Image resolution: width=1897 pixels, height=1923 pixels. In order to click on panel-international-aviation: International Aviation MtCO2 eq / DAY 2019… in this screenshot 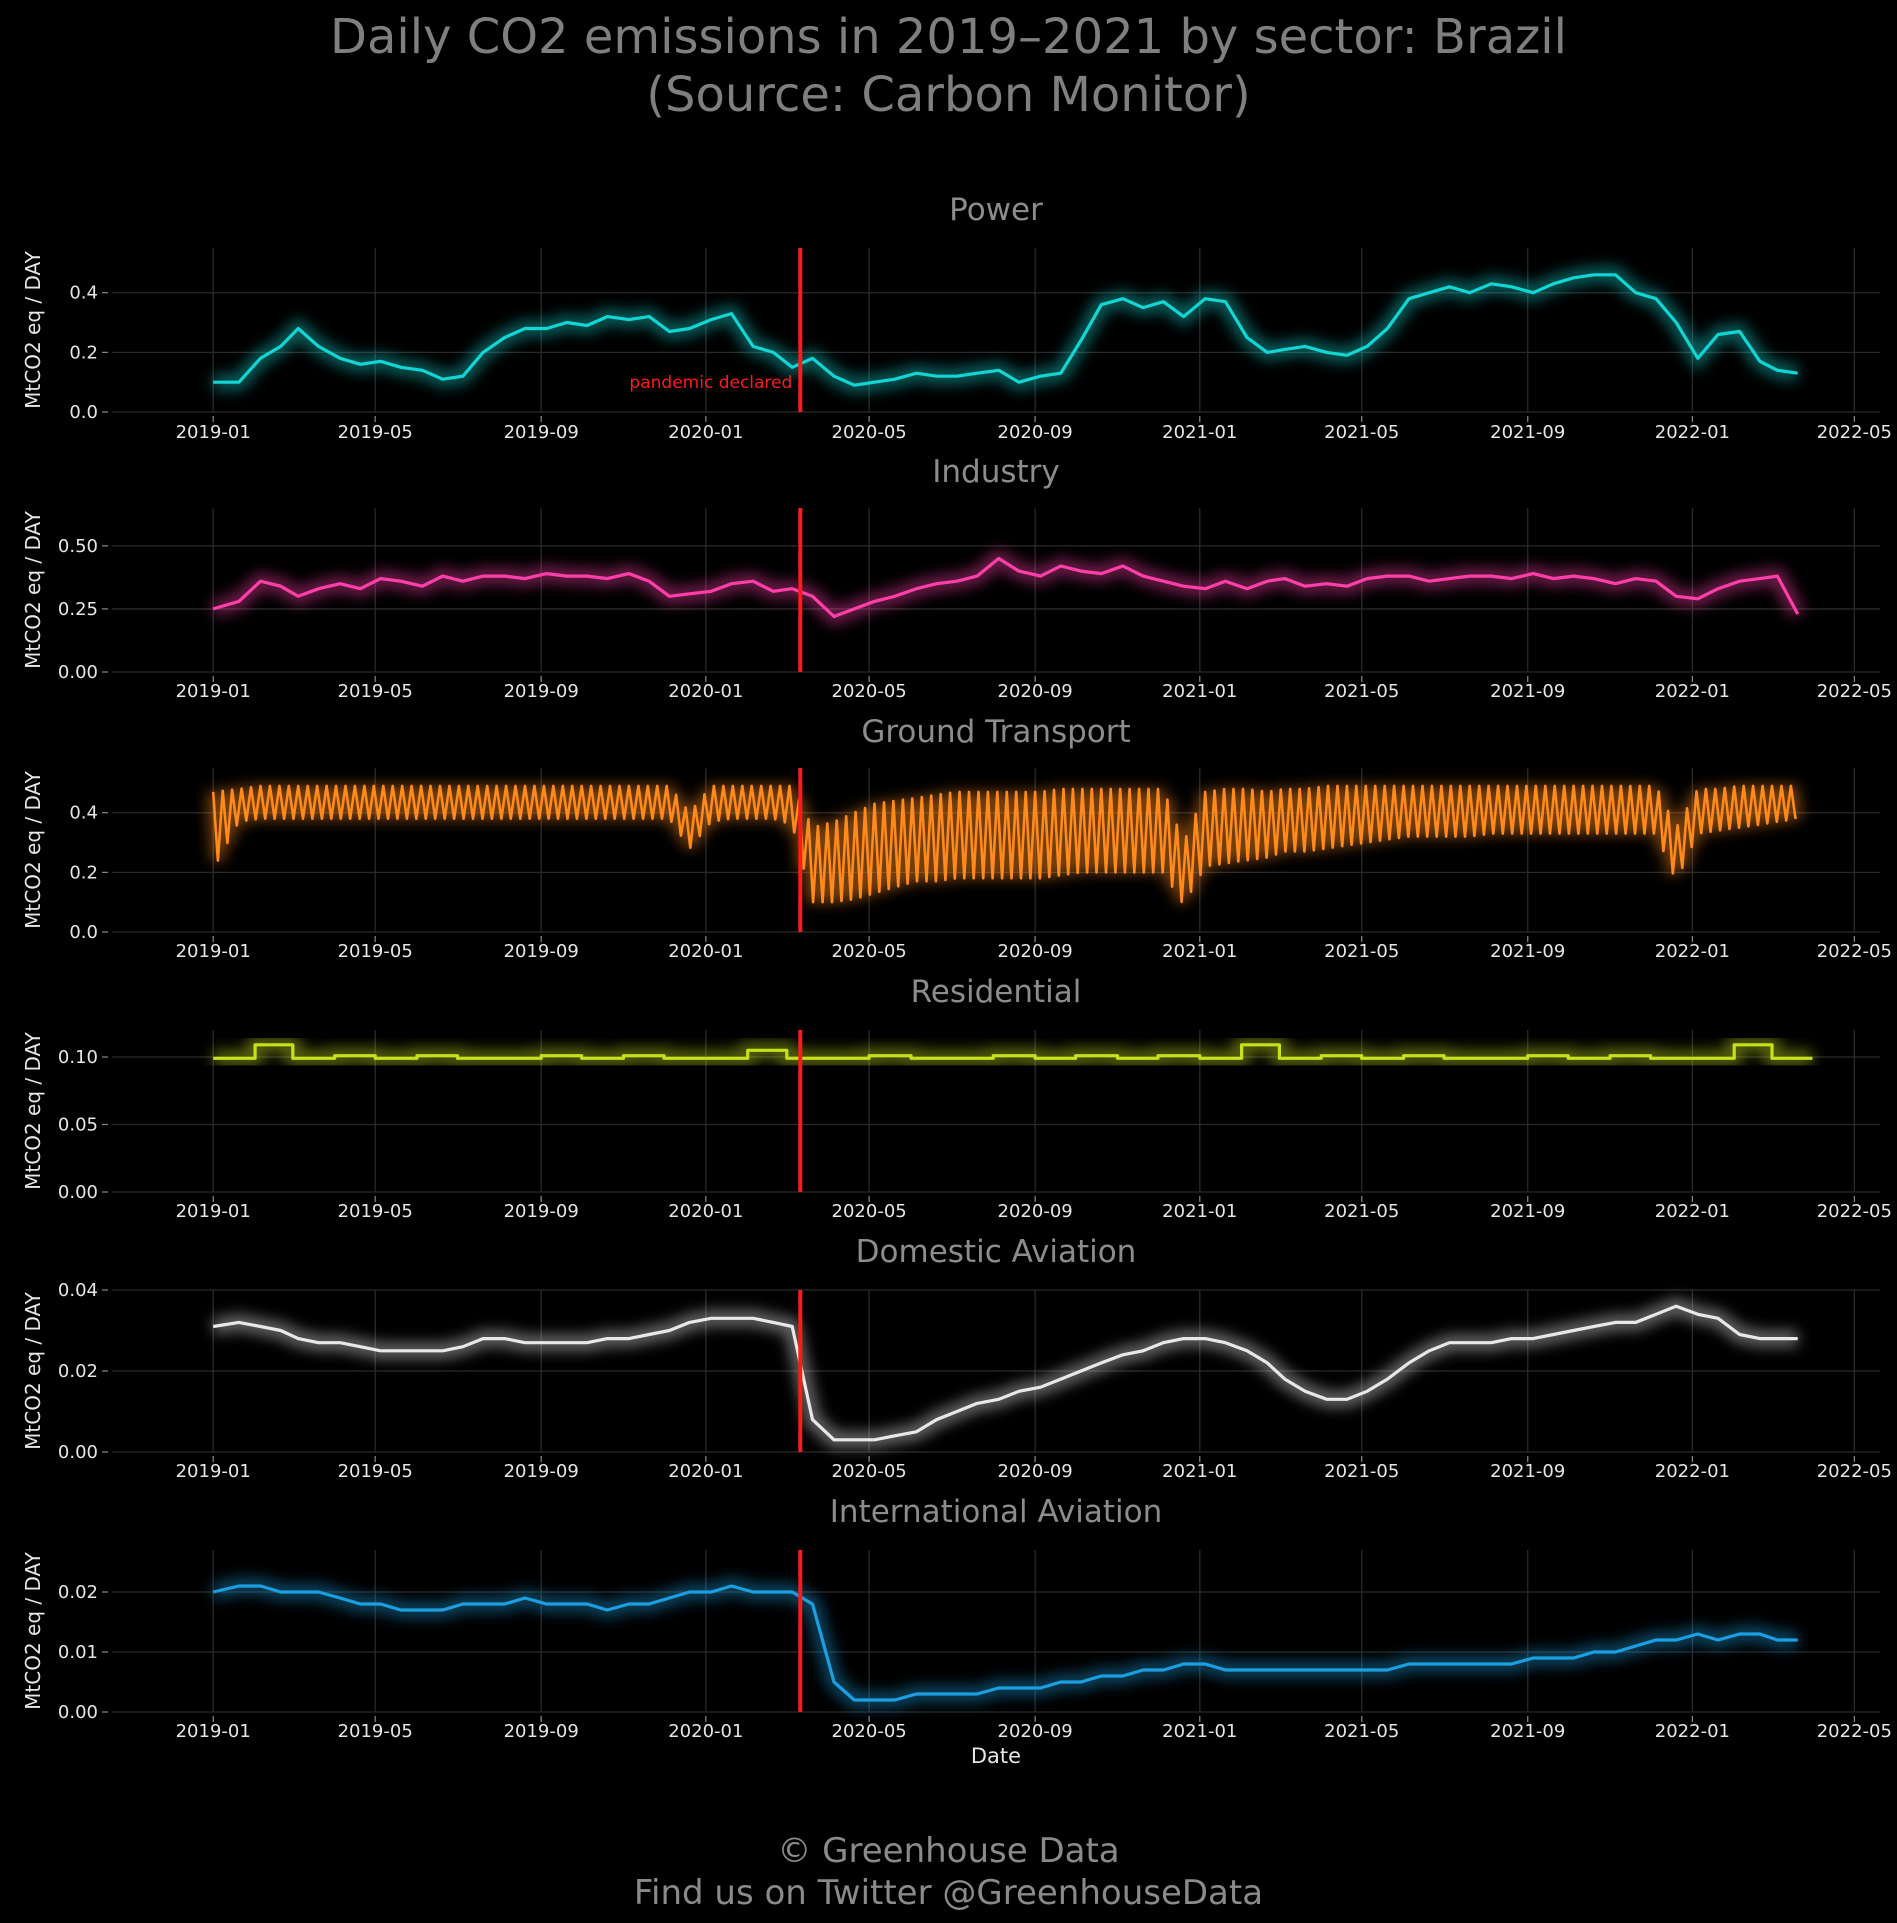, I will do `click(956, 1631)`.